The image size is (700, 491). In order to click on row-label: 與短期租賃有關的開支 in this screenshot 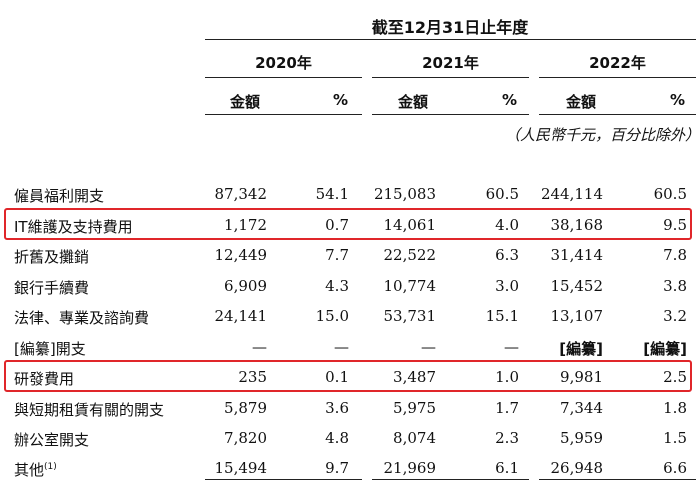, I will do `click(89, 410)`.